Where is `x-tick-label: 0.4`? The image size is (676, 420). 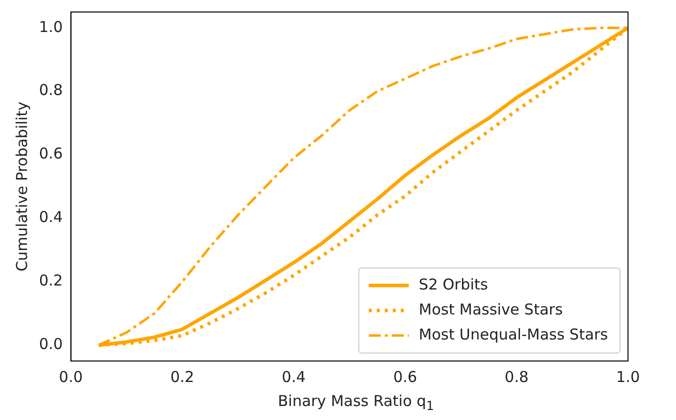 x-tick-label: 0.4 is located at coordinates (294, 377).